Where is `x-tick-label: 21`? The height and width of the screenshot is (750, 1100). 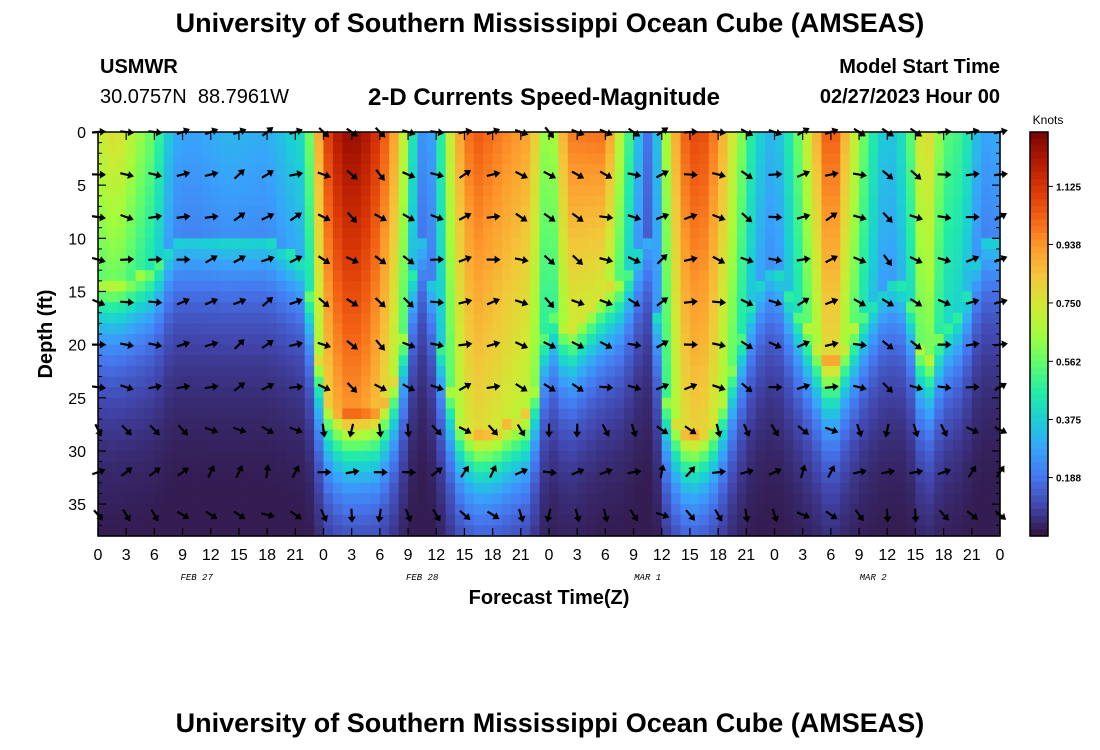
x-tick-label: 21 is located at coordinates (521, 555).